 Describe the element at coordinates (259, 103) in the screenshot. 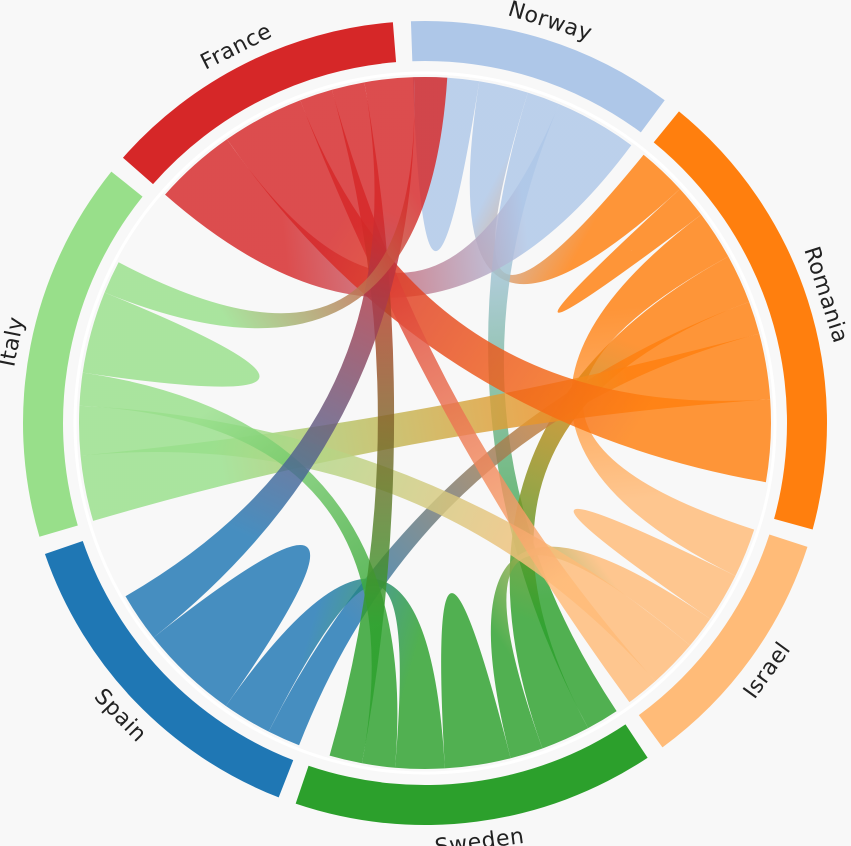

I see `group-arc-france` at that location.